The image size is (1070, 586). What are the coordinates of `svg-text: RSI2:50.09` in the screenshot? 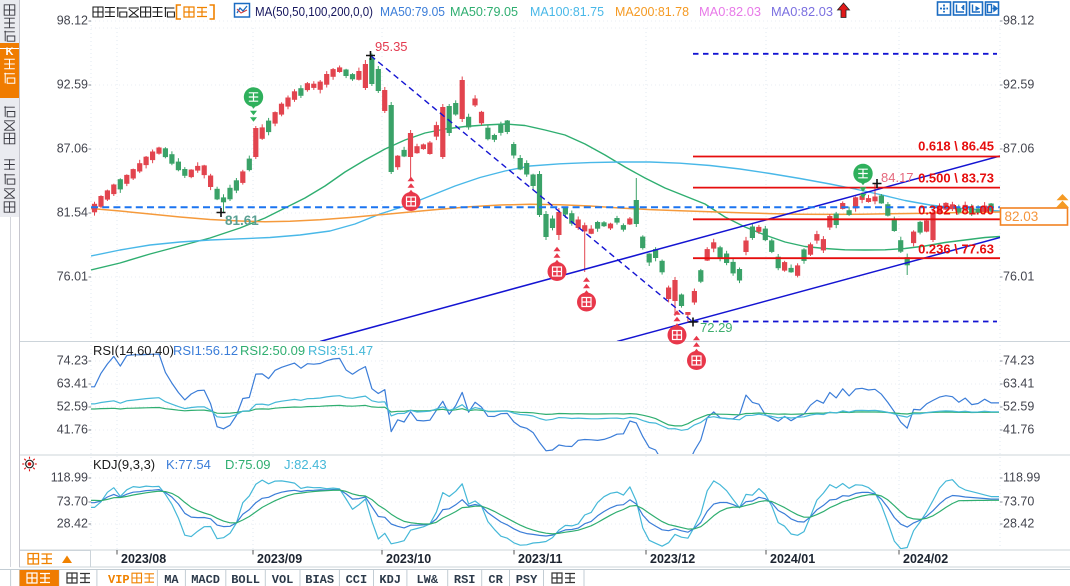 It's located at (272, 350).